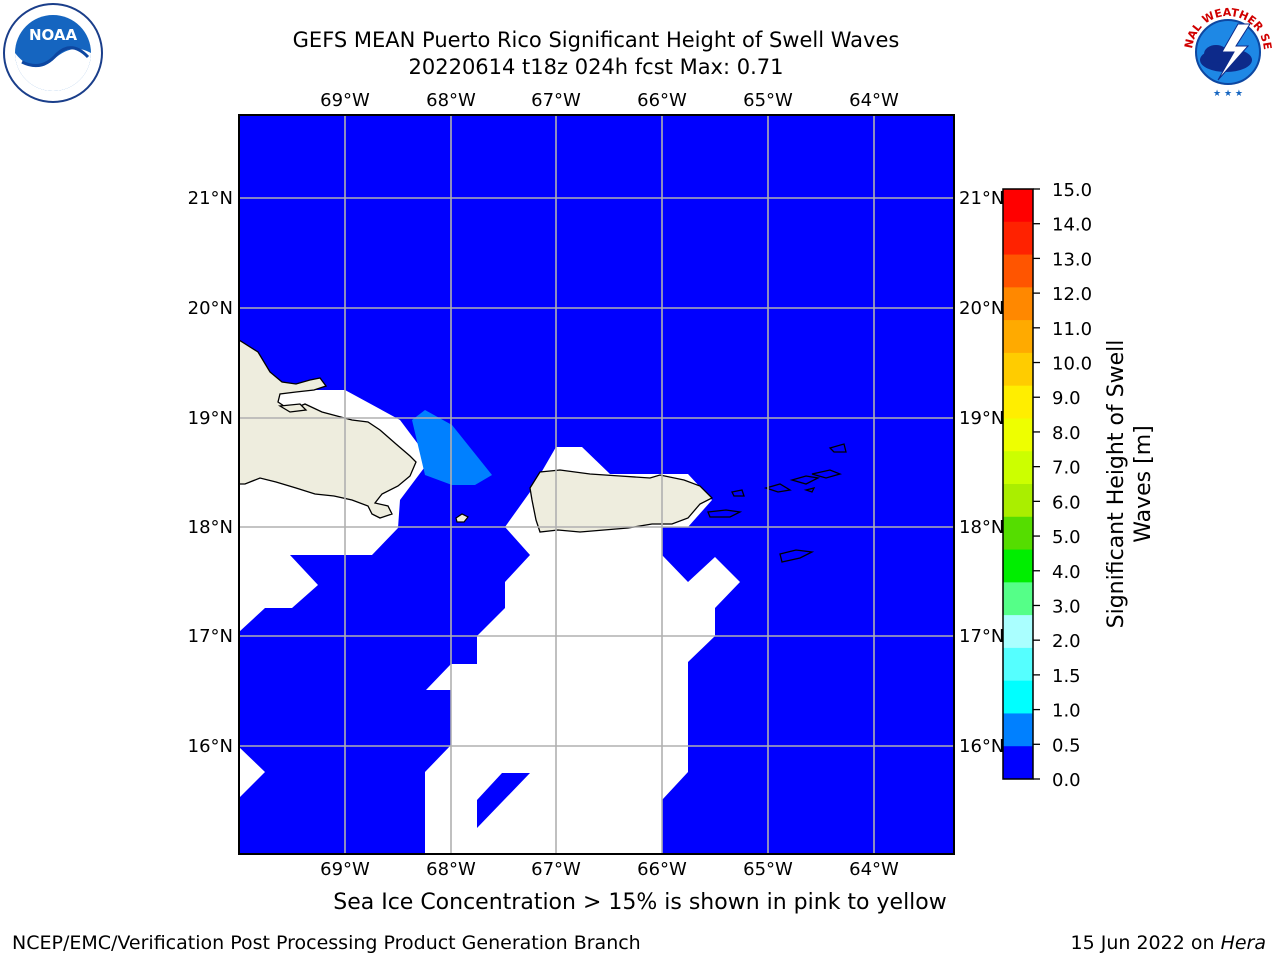 The width and height of the screenshot is (1280, 960). Describe the element at coordinates (1143, 483) in the screenshot. I see `colorbar-label-line2: Waves [m]` at that location.